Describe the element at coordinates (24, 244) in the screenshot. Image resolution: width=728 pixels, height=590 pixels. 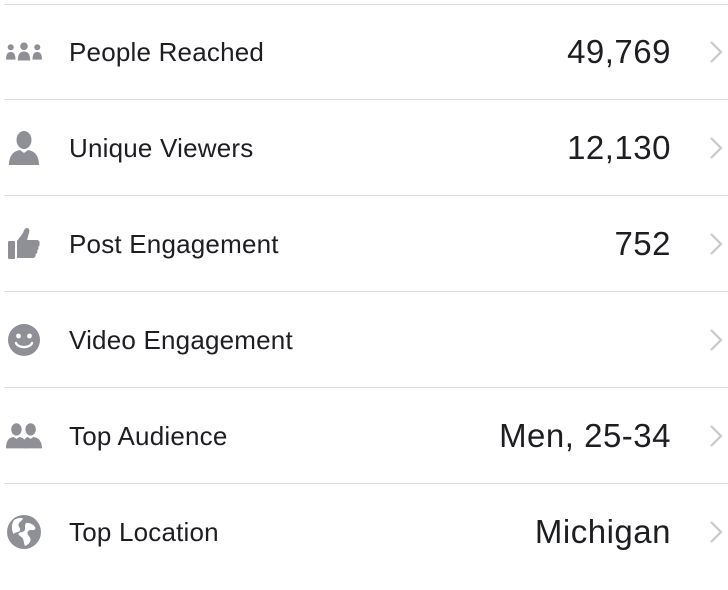
I see `thumbs-up-icon` at that location.